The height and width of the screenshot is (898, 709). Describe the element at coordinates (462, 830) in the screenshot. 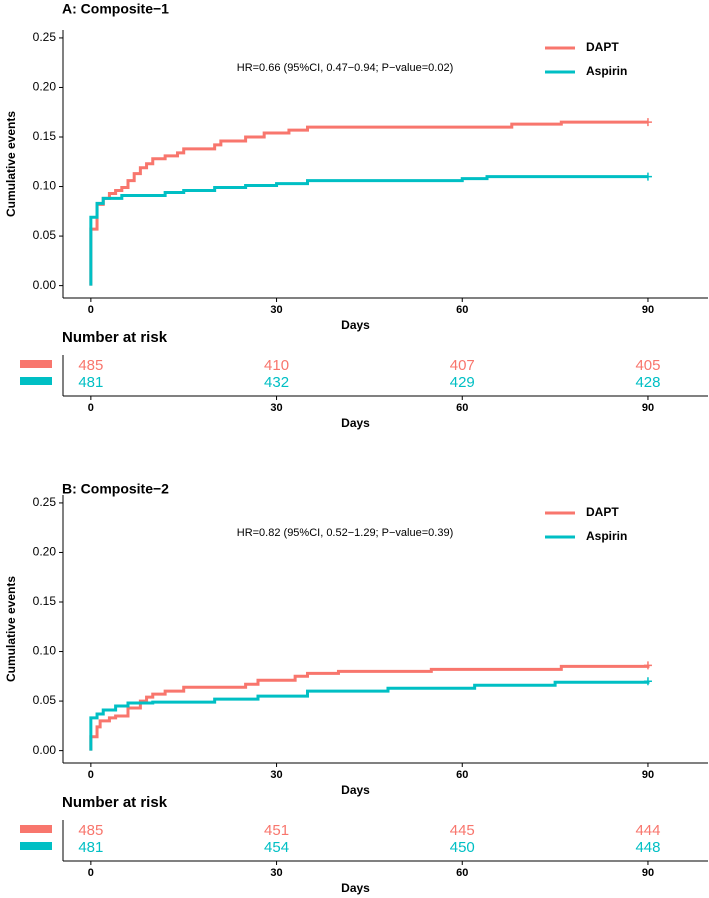

I see `risk-count: 445` at that location.